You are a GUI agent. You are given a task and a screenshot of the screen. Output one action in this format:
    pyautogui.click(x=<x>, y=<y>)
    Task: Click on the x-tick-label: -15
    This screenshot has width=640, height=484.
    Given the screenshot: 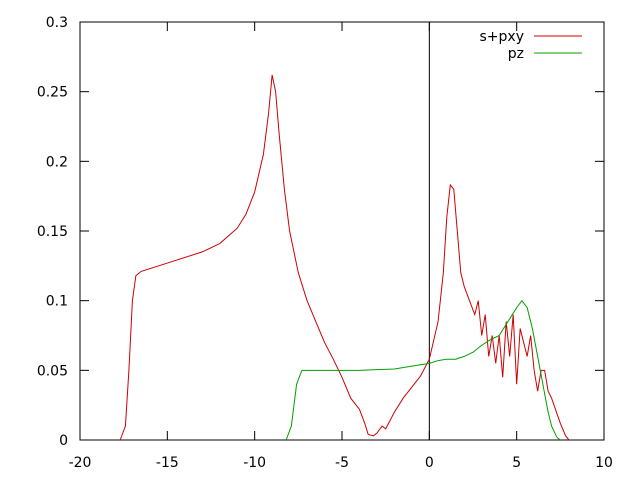 What is the action you would take?
    pyautogui.click(x=167, y=463)
    